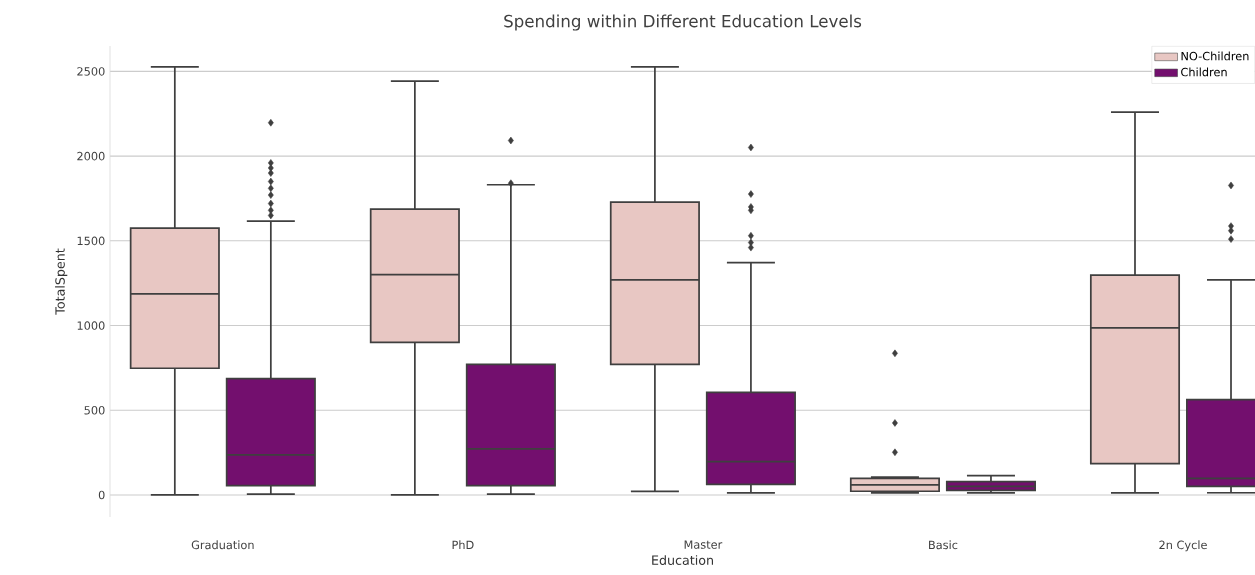  Describe the element at coordinates (91, 71) in the screenshot. I see `y-tick-label: 2500` at that location.